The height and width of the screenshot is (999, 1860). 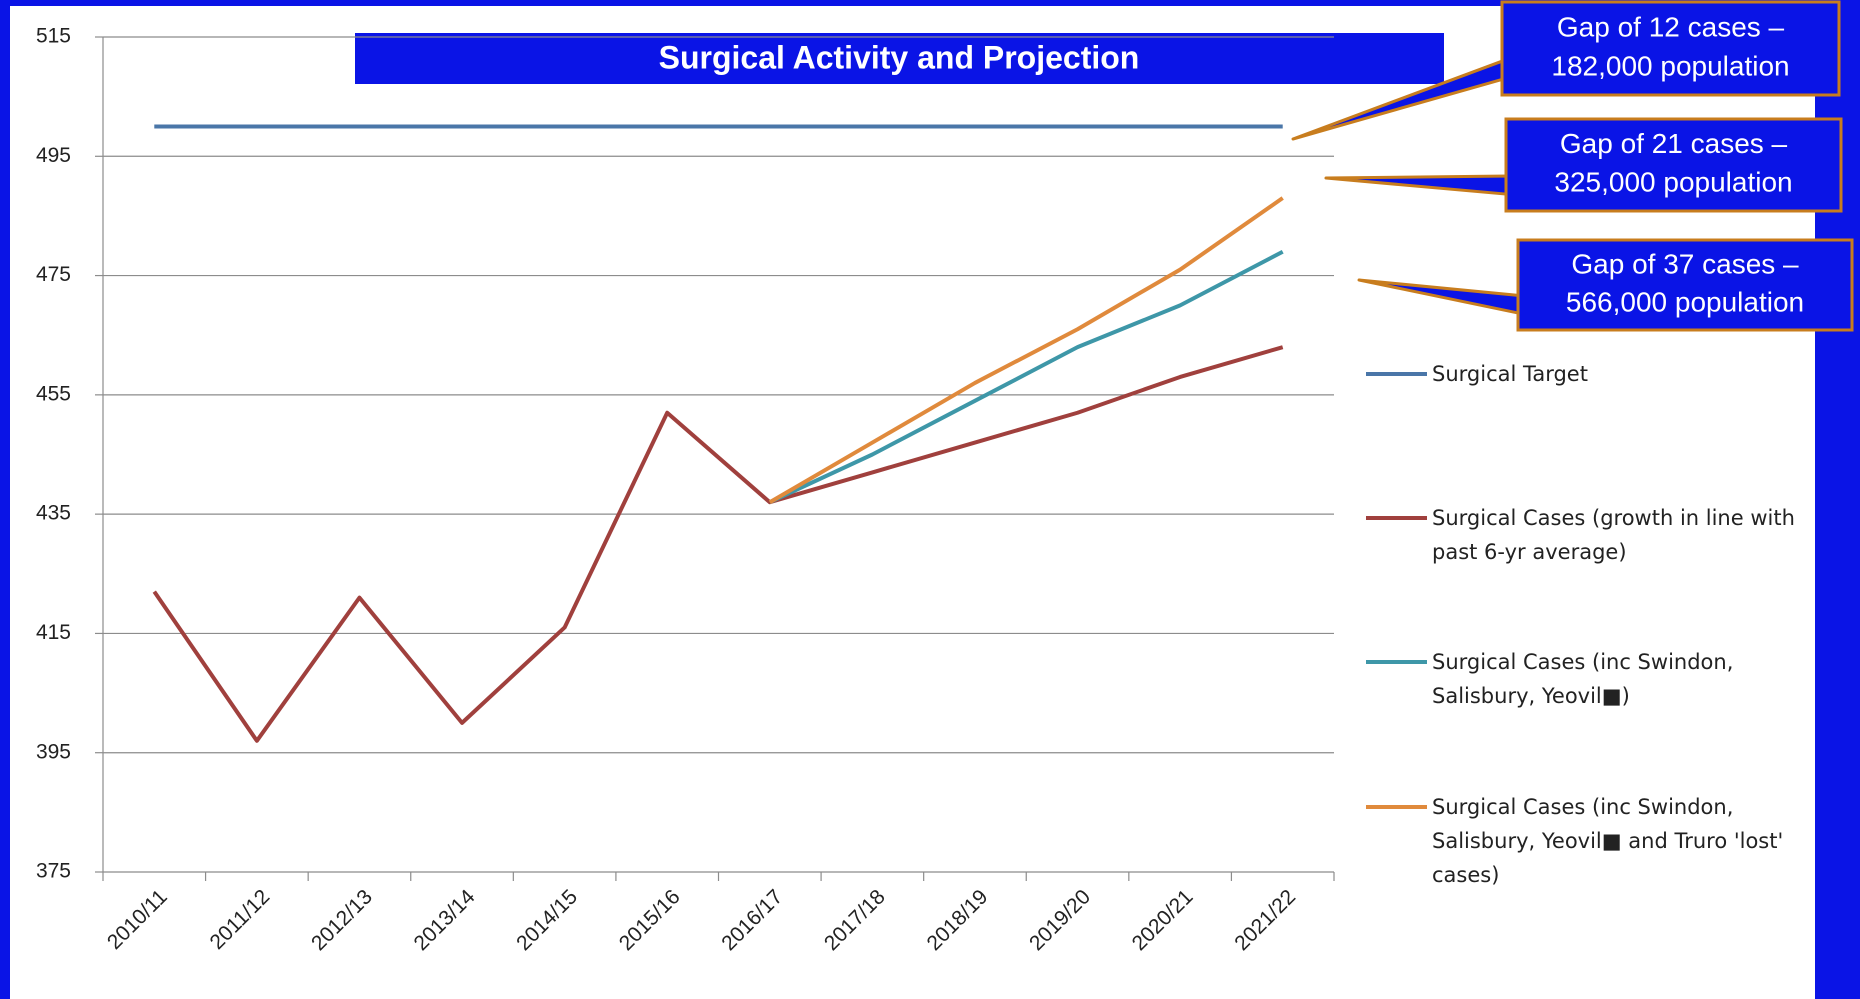 I want to click on y-tick-label: 475, so click(x=53, y=274).